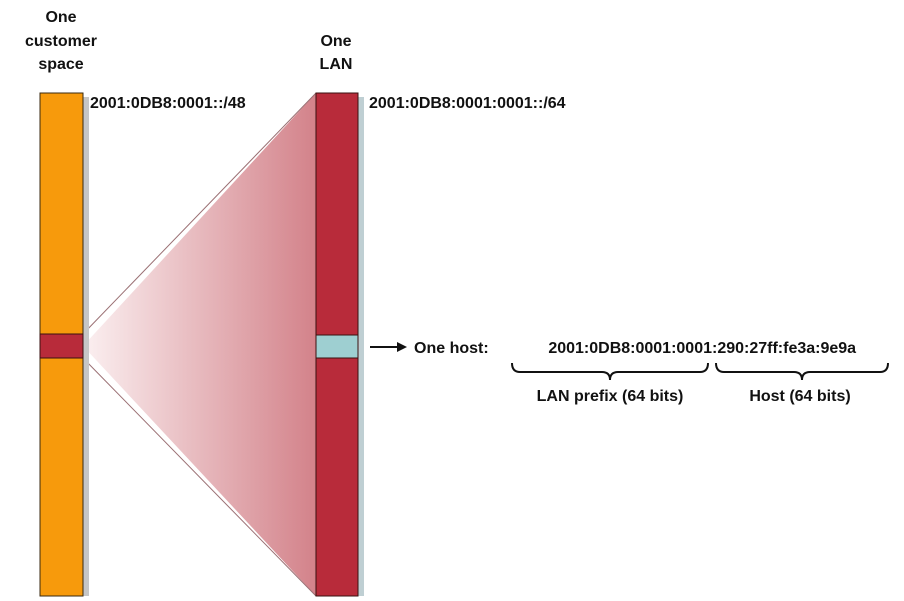 Image resolution: width=904 pixels, height=601 pixels. What do you see at coordinates (451, 348) in the screenshot?
I see `host-label: One host:` at bounding box center [451, 348].